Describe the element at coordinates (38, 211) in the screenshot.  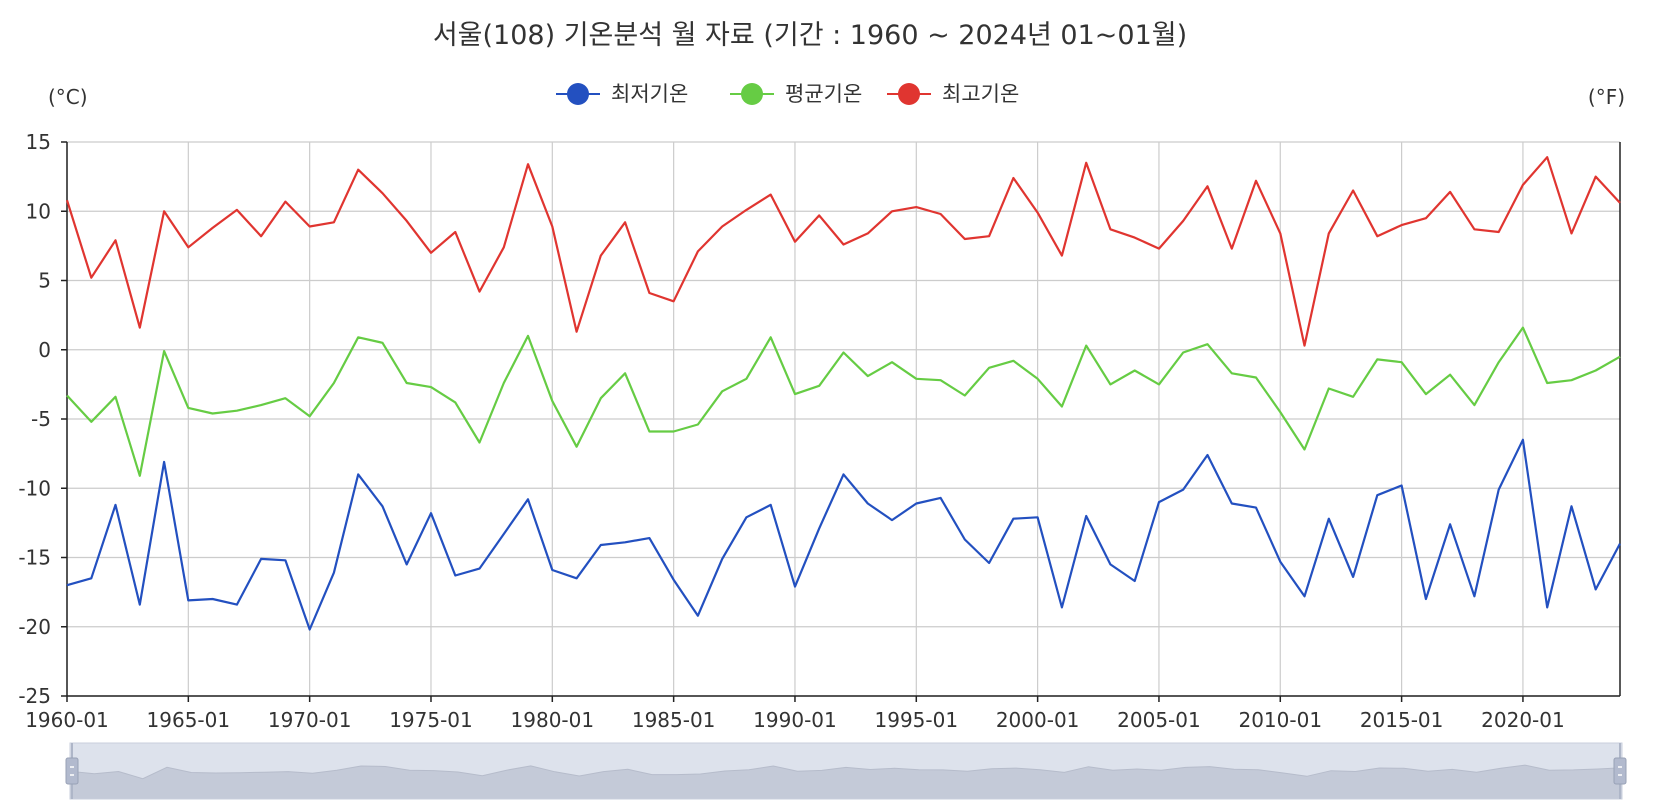
I see `y-tick-label-1: 10` at that location.